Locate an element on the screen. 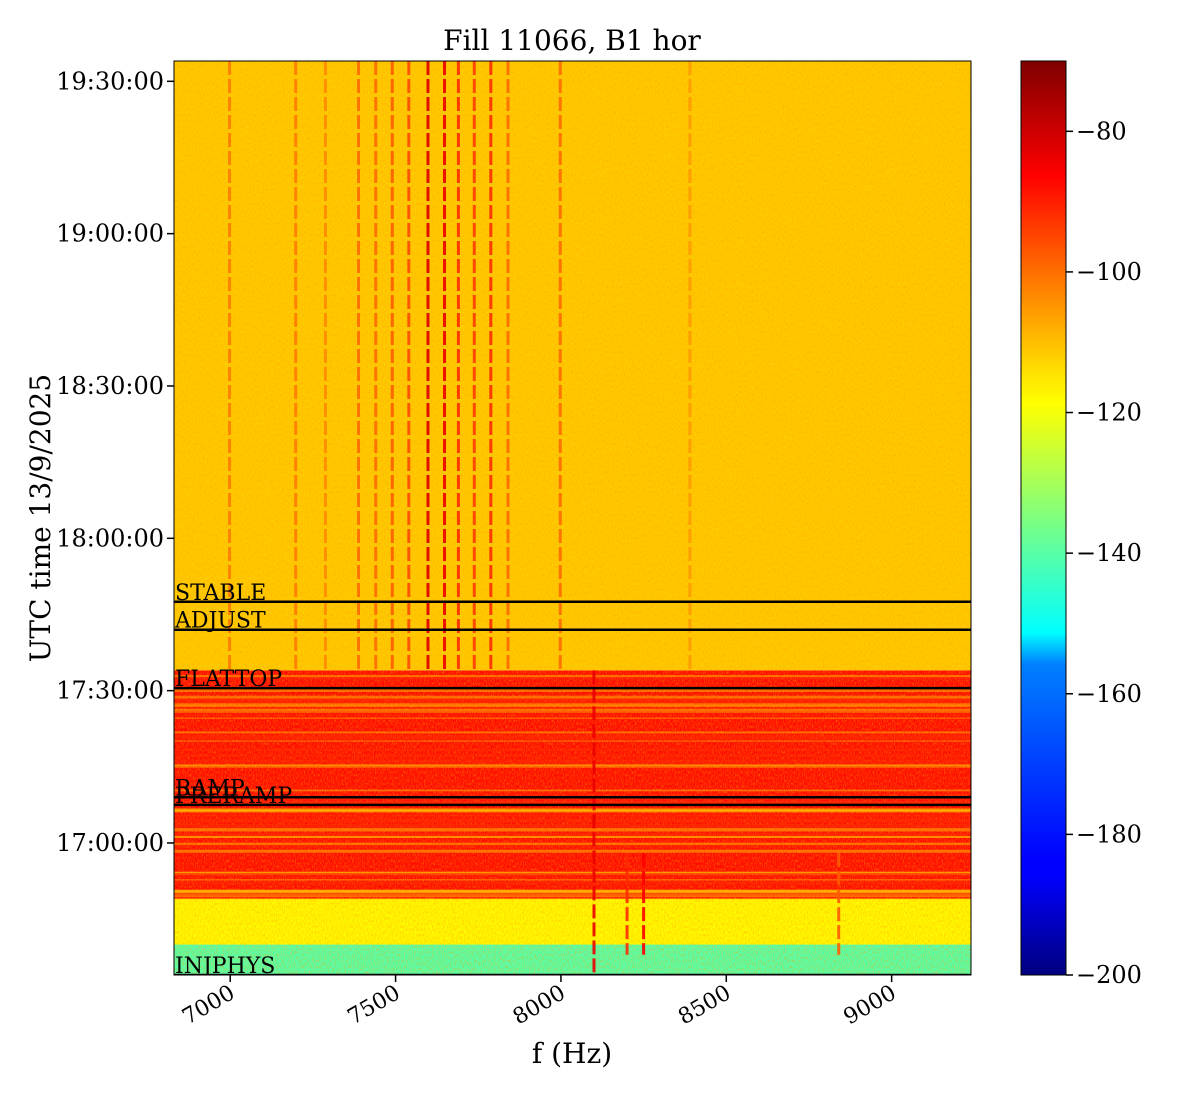 The image size is (1200, 1100). colorbar-ticks: −80 −100 −120 −140 −160 −180 −200 is located at coordinates (1104, 553).